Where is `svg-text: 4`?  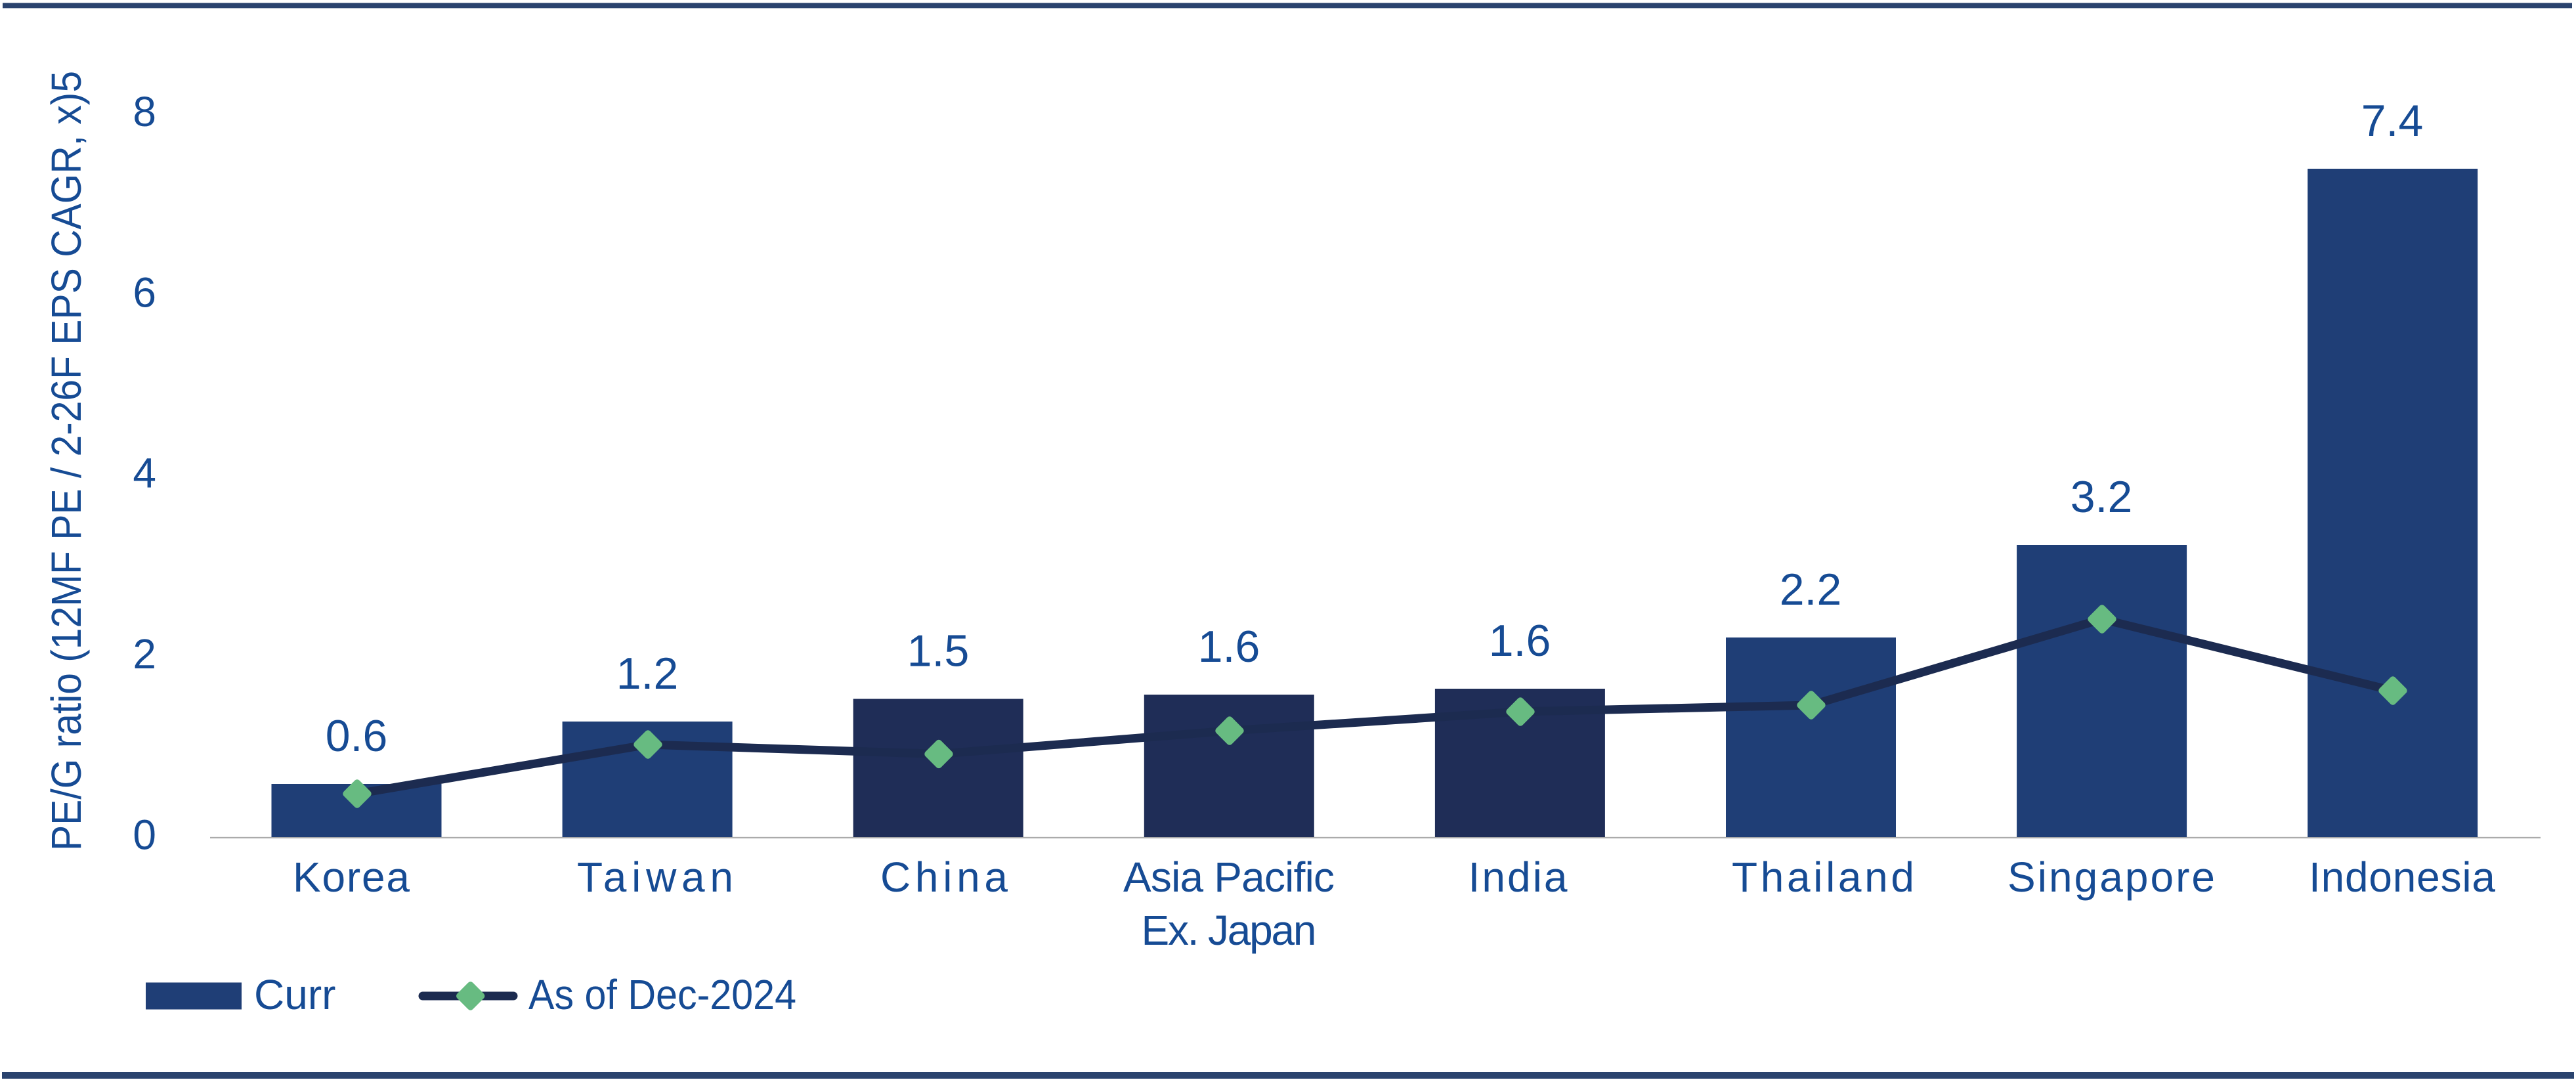
svg-text: 4 is located at coordinates (144, 473).